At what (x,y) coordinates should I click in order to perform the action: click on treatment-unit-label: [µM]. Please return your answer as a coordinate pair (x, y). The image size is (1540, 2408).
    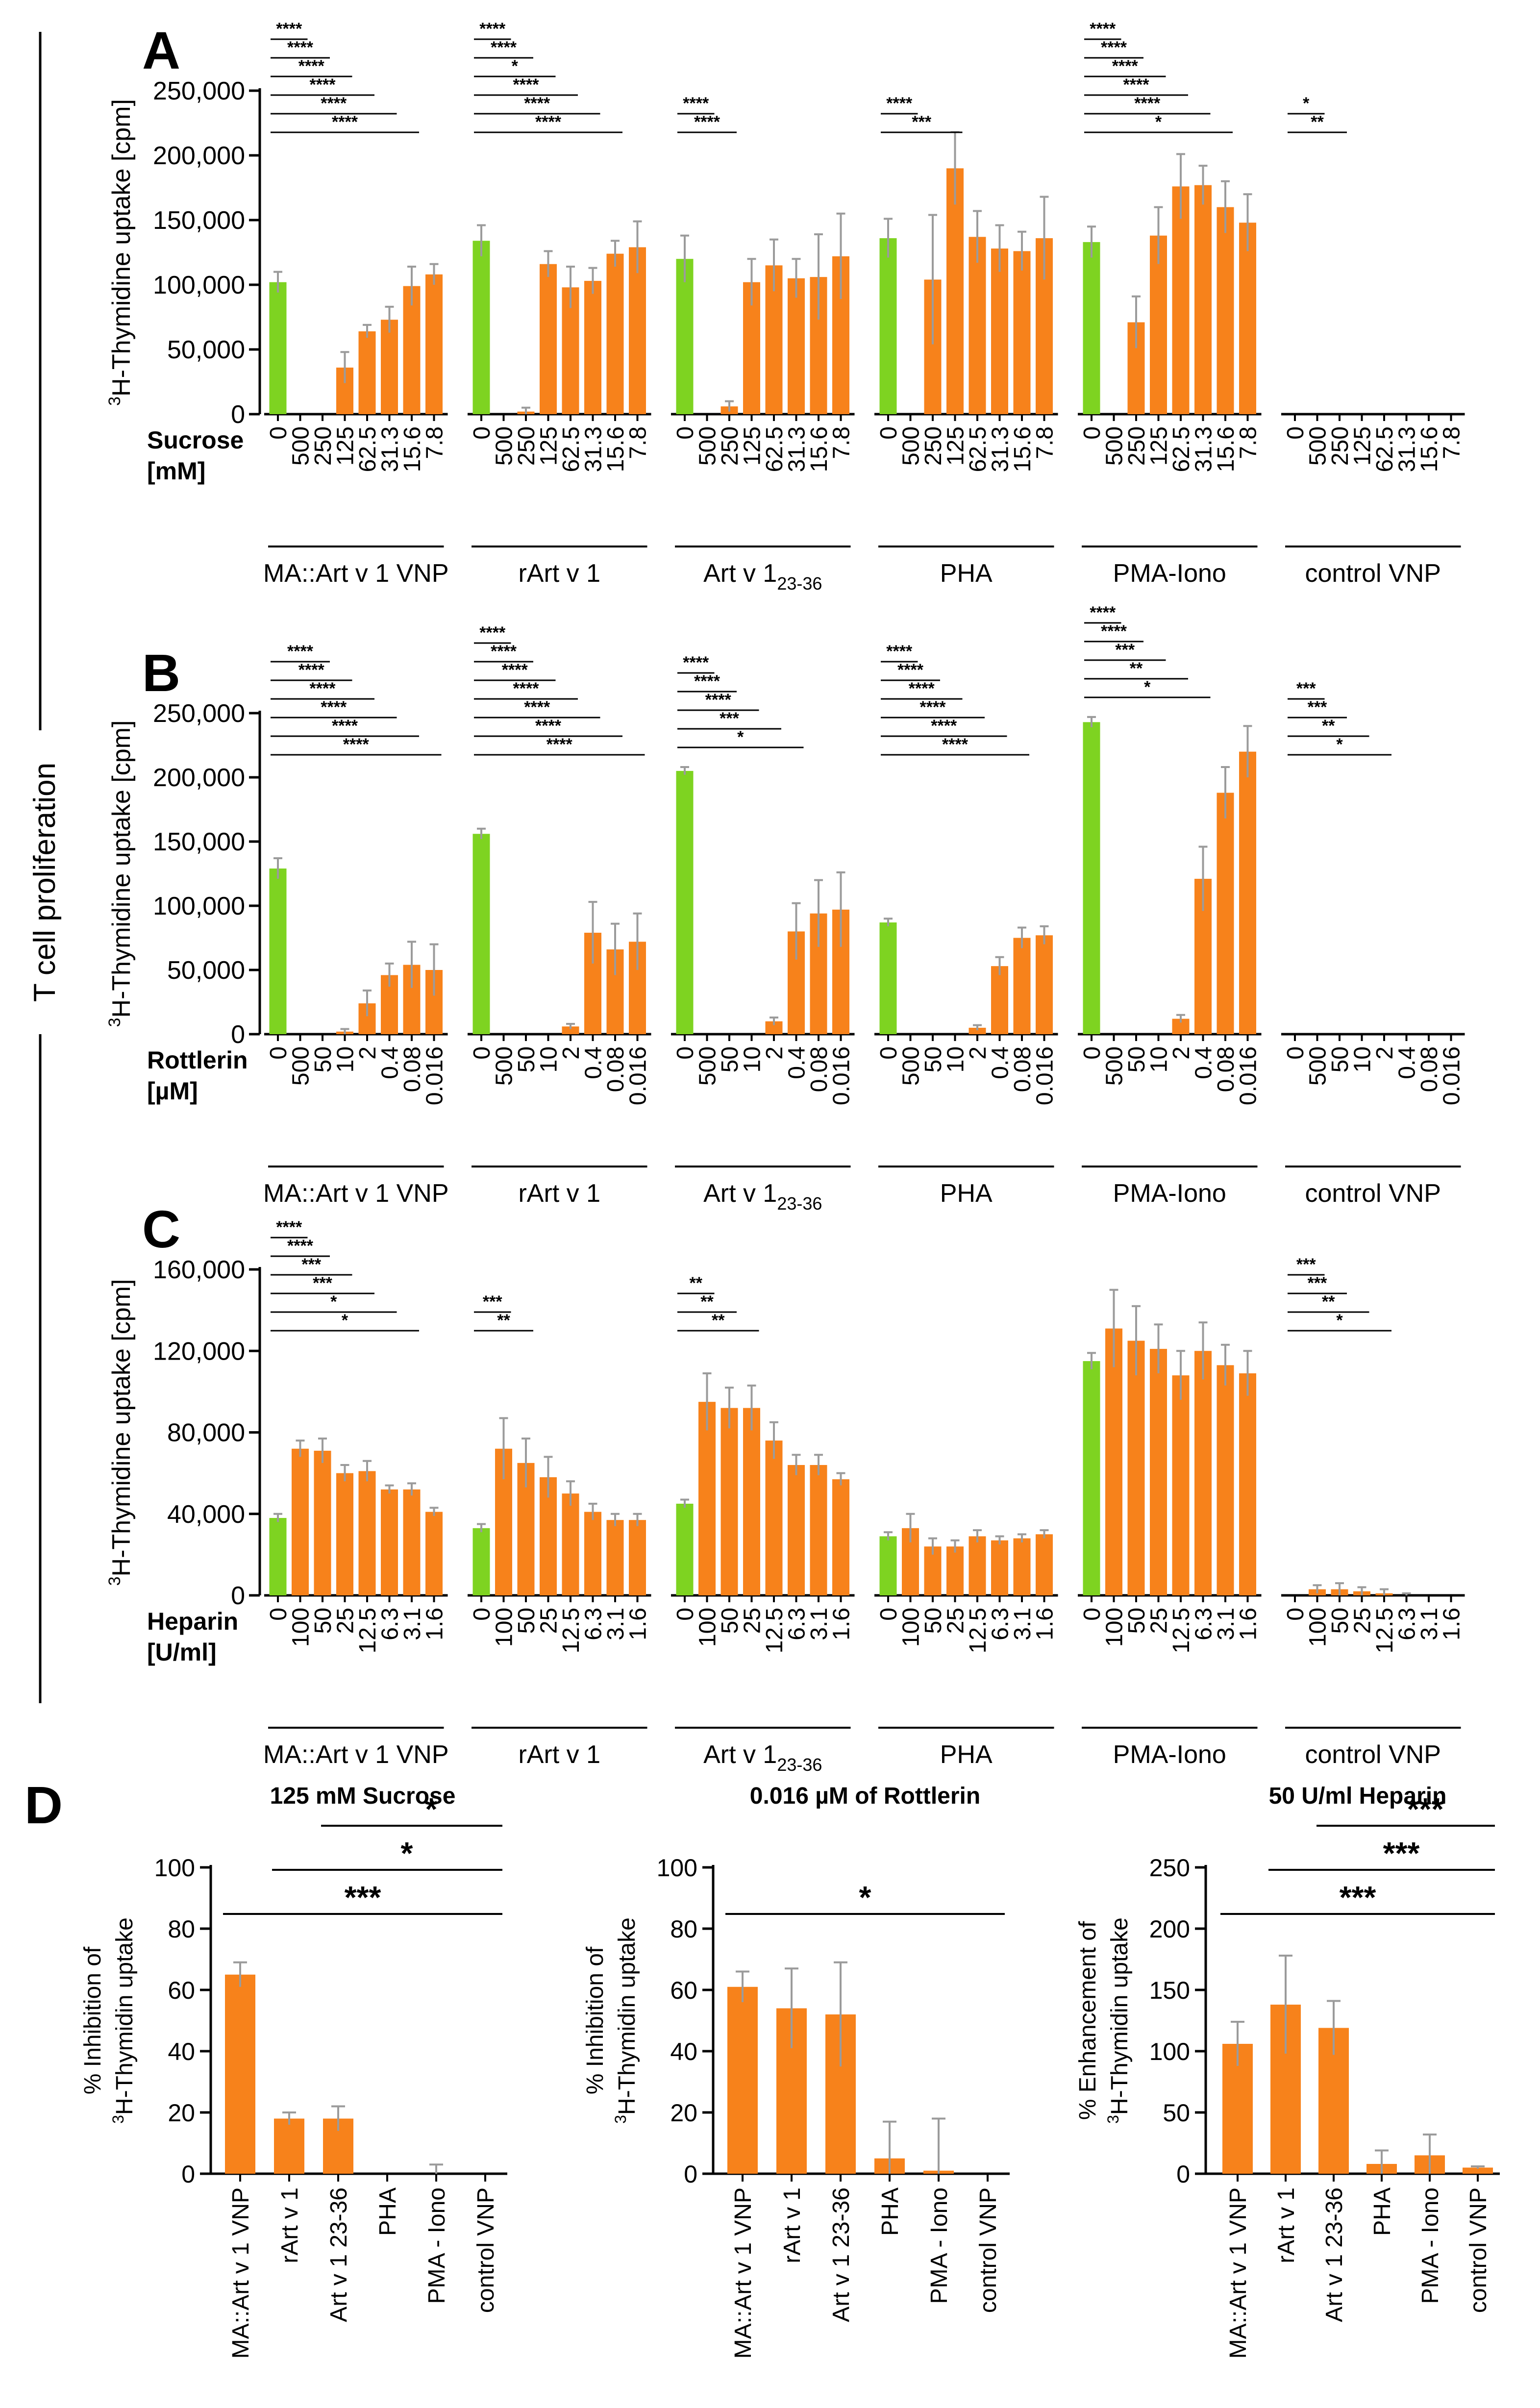
    Looking at the image, I should click on (173, 1091).